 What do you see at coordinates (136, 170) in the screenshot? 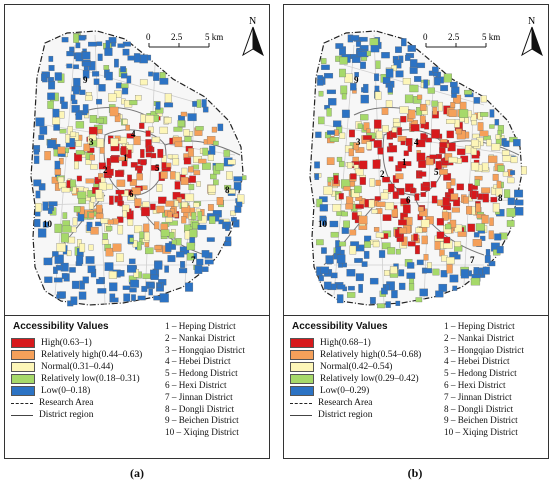
I see `map-labels-a: 9 3 4 1 2 5 6 8 10 7` at bounding box center [136, 170].